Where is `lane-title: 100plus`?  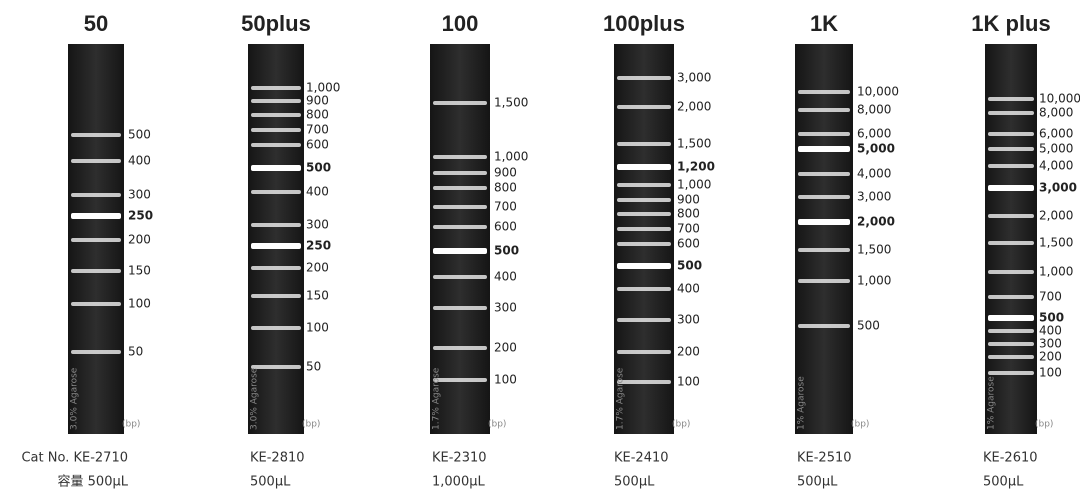
lane-title: 100plus is located at coordinates (644, 23).